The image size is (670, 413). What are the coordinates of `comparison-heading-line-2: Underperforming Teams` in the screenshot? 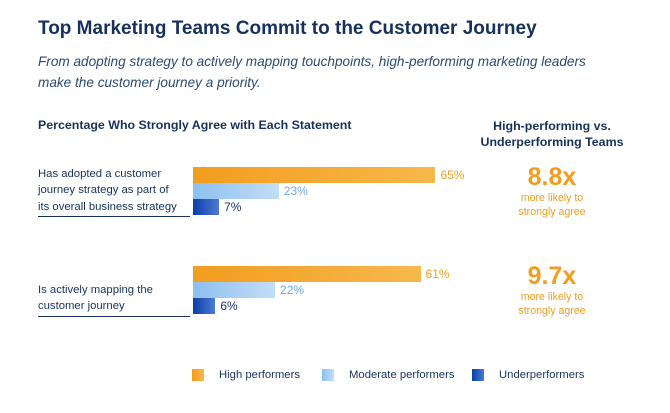 It's located at (552, 142).